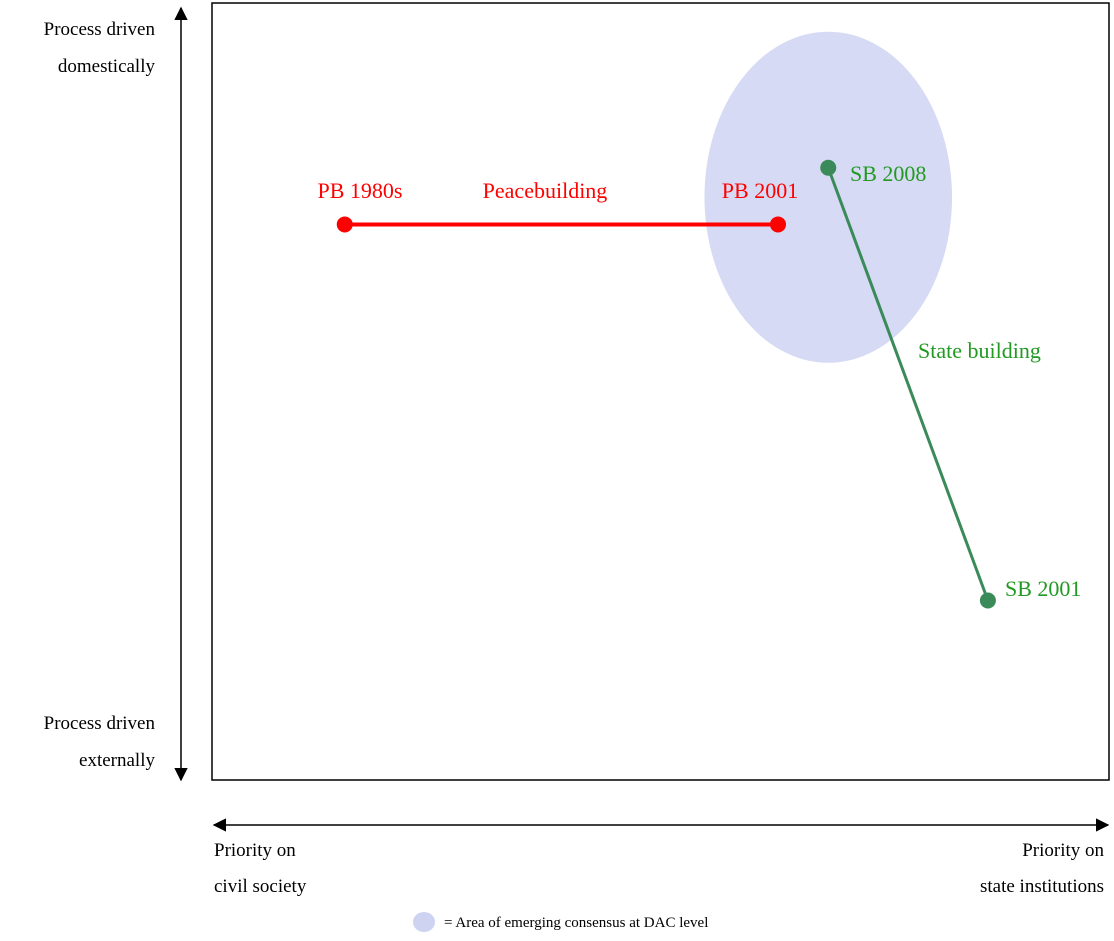 The height and width of the screenshot is (941, 1114). What do you see at coordinates (260, 886) in the screenshot?
I see `x-axis-left-label-line2: civil society` at bounding box center [260, 886].